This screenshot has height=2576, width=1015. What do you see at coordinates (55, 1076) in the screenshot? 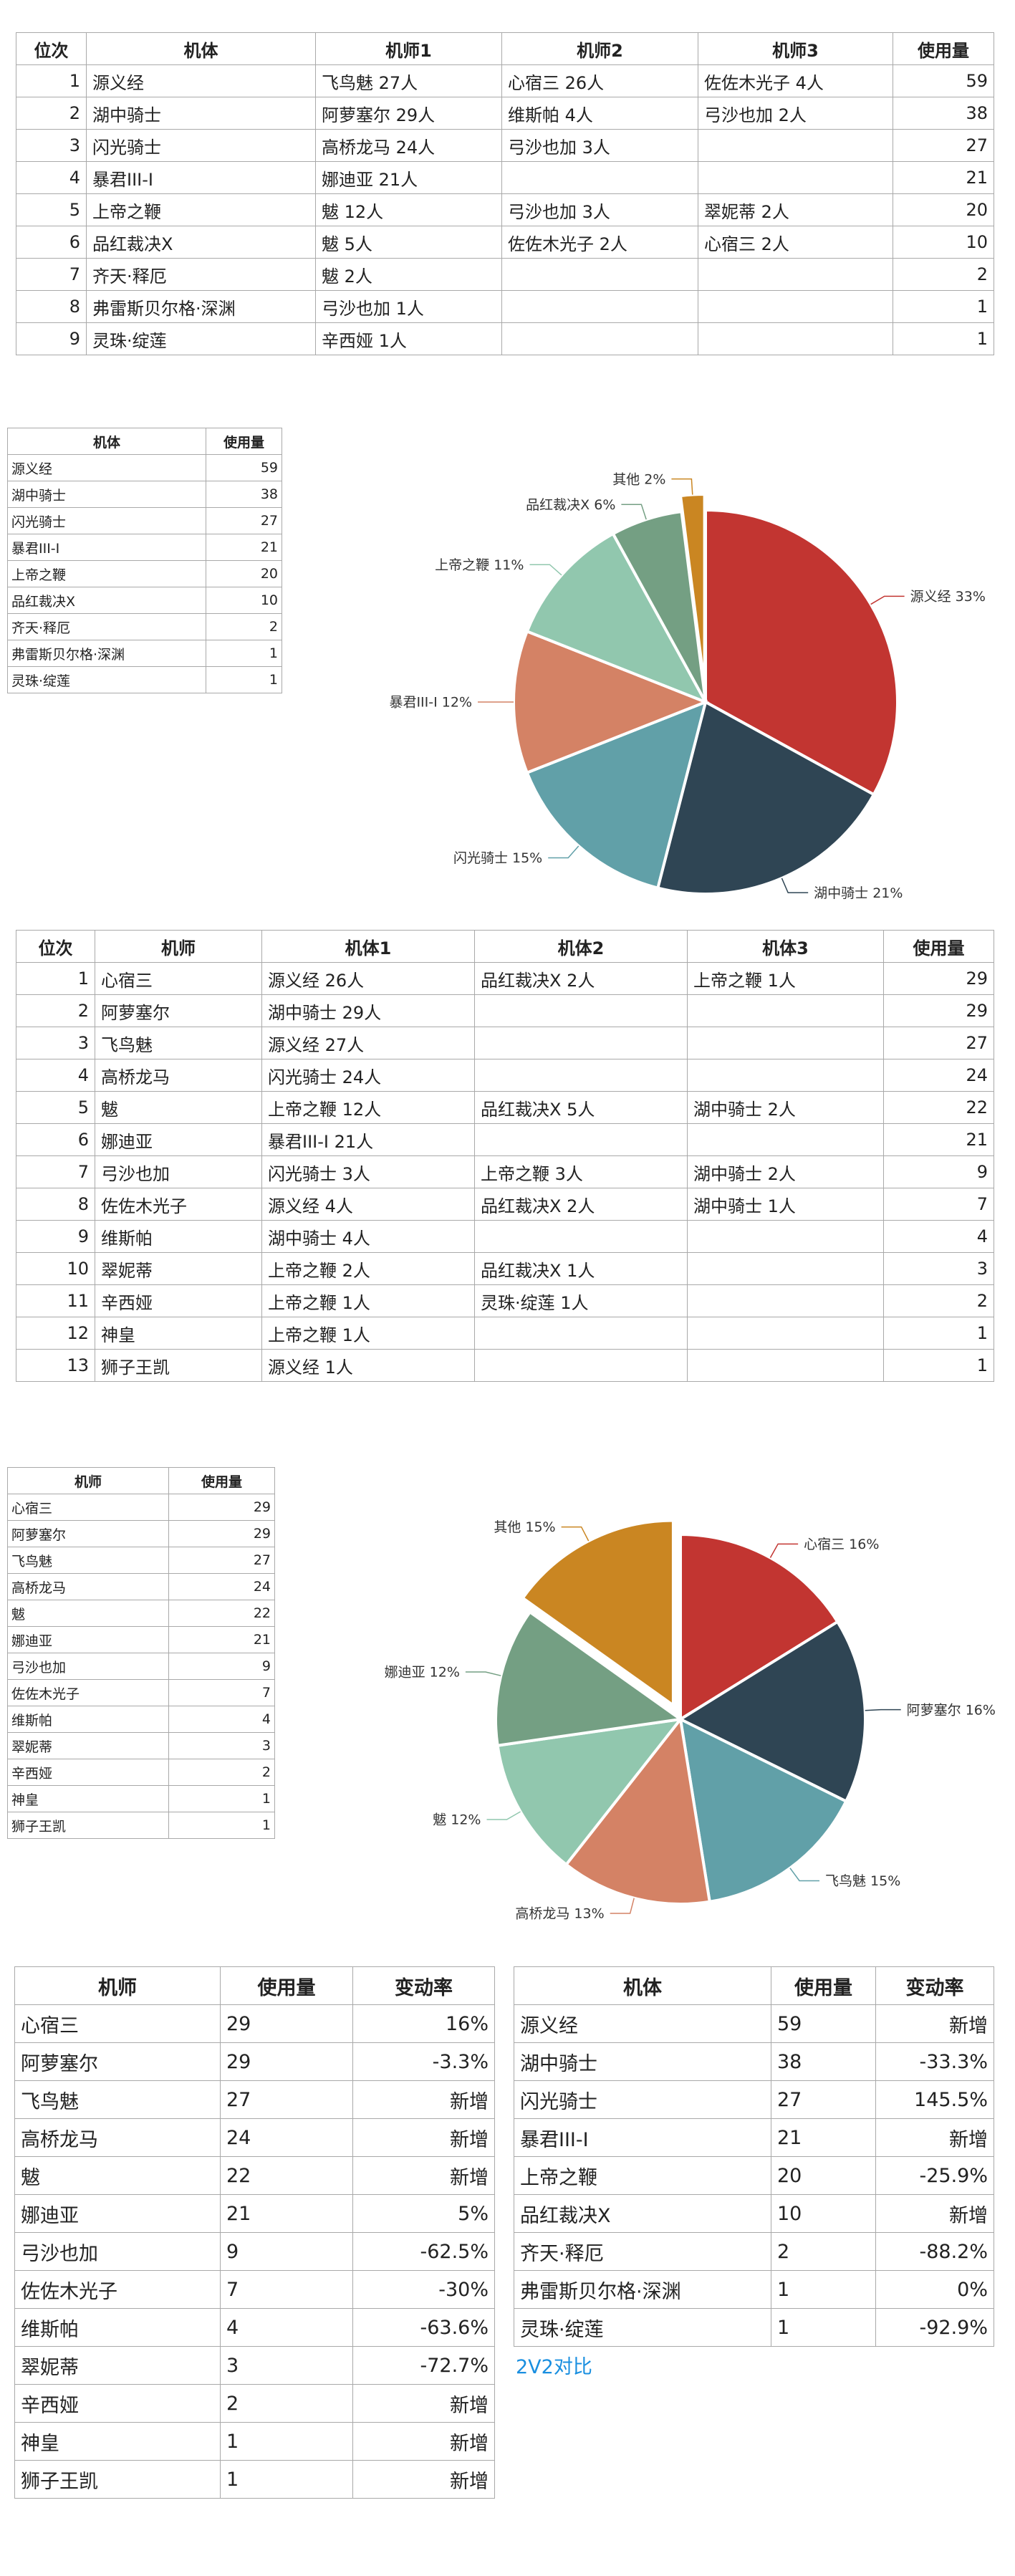
I see `table-cell: 4` at bounding box center [55, 1076].